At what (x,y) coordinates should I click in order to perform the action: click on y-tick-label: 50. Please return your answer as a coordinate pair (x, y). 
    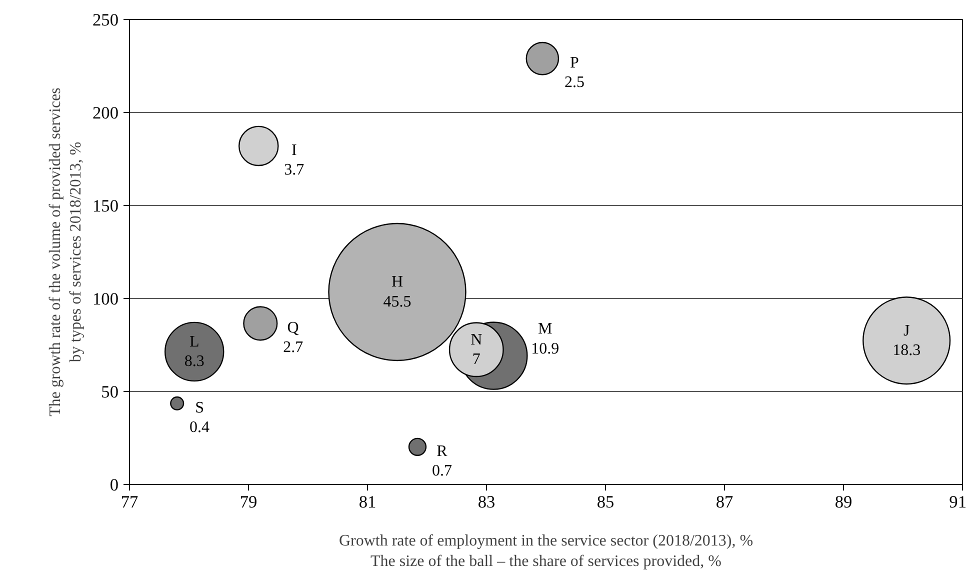
    Looking at the image, I should click on (109, 392).